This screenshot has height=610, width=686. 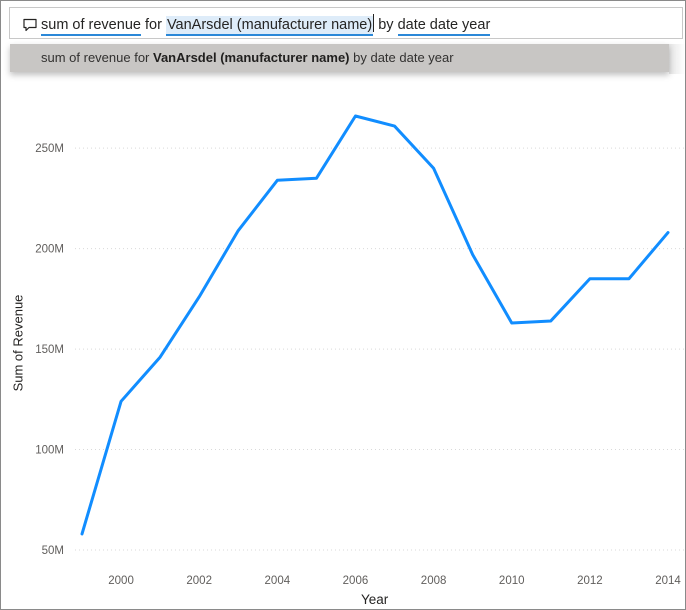 I want to click on x-tick-label: 2002, so click(x=199, y=581).